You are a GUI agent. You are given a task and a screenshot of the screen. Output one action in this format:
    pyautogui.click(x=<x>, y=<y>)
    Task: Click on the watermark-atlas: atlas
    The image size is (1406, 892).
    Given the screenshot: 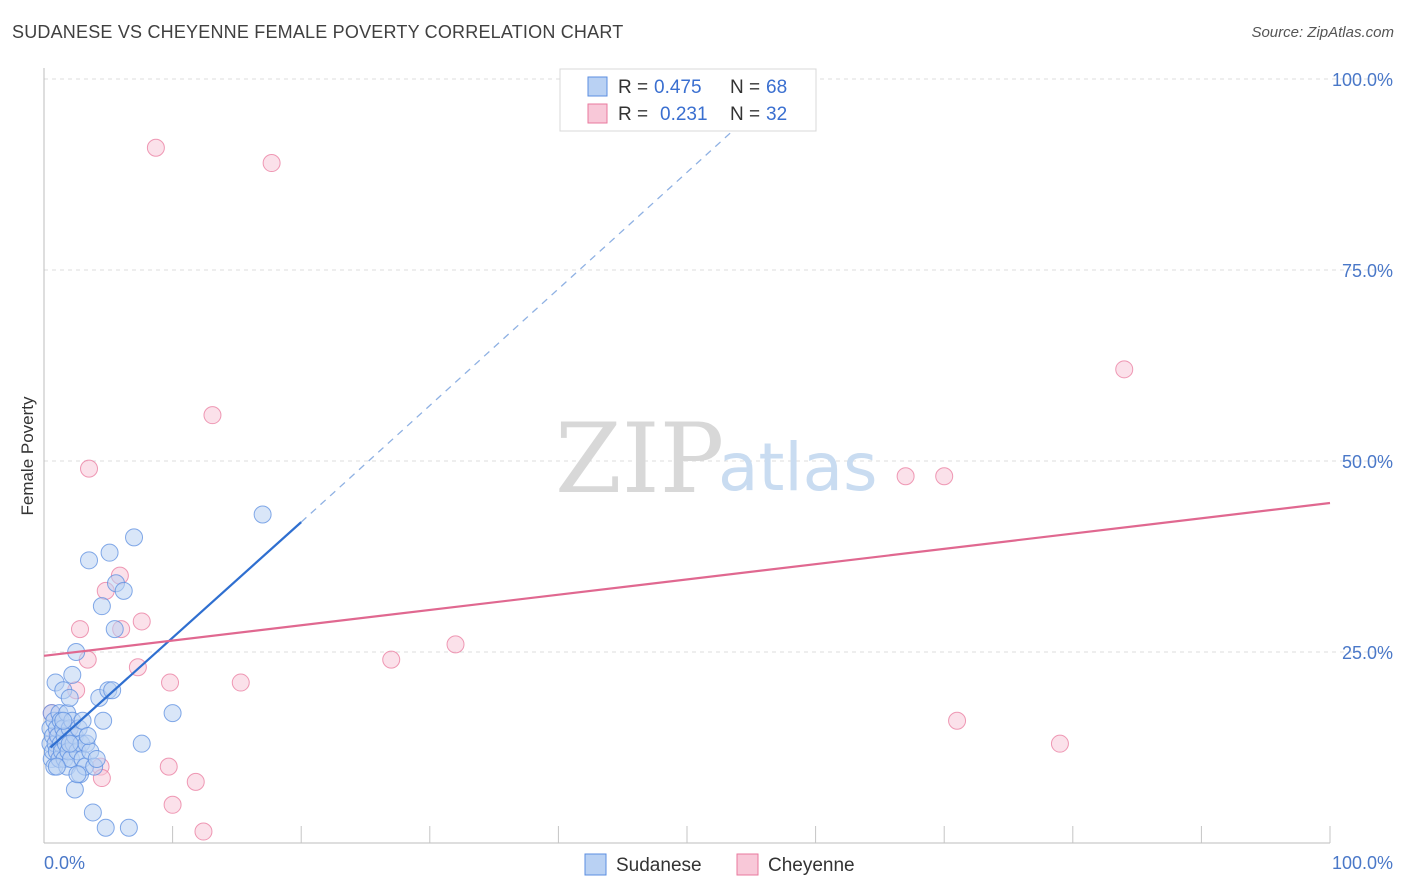 What is the action you would take?
    pyautogui.click(x=798, y=467)
    